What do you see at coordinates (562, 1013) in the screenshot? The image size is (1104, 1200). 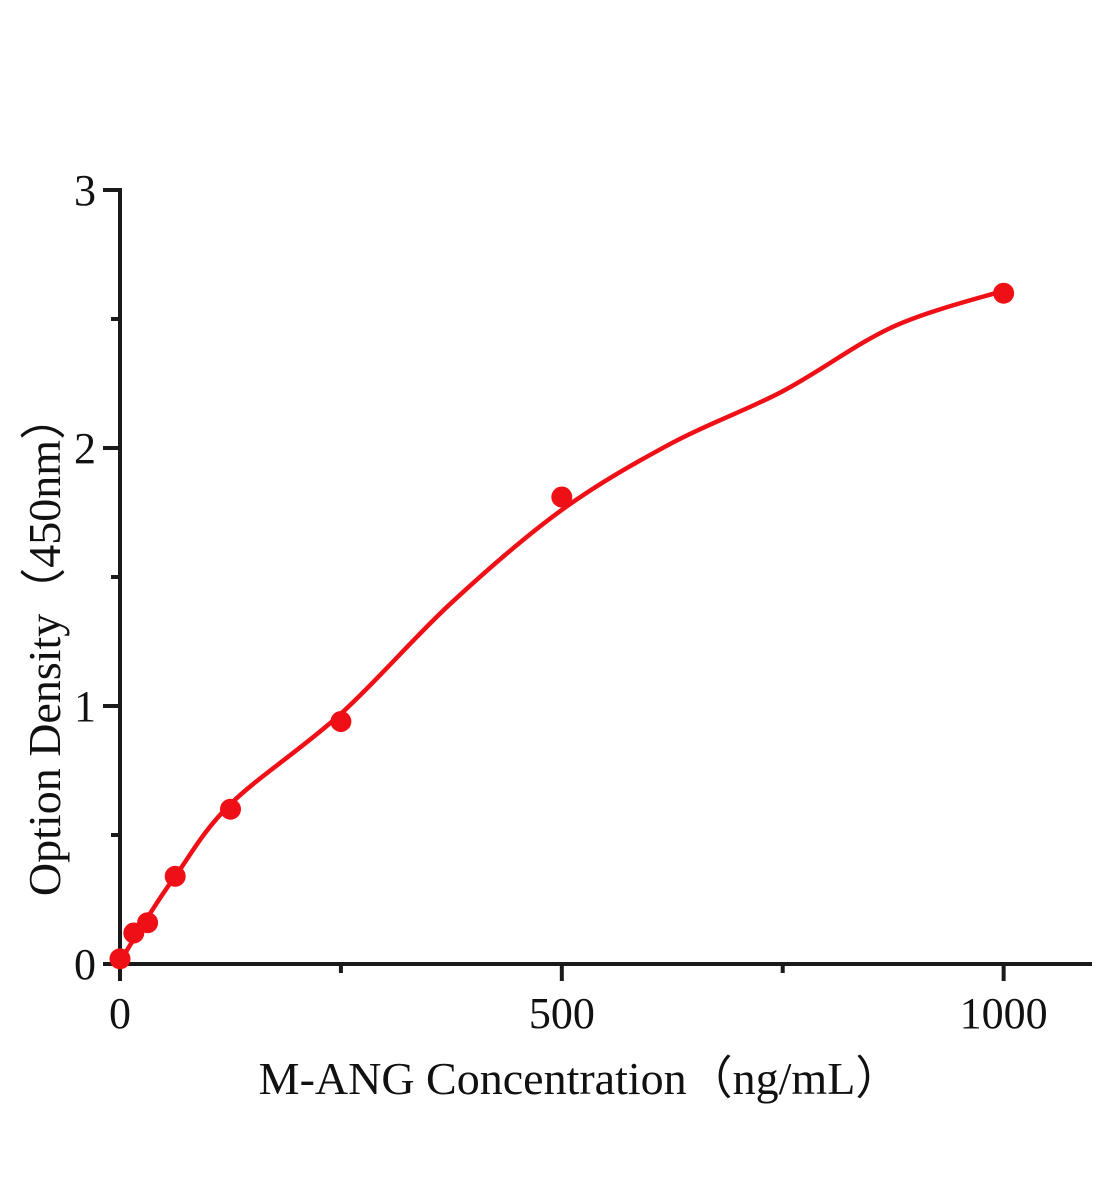 I see `x-tick-label: 500` at bounding box center [562, 1013].